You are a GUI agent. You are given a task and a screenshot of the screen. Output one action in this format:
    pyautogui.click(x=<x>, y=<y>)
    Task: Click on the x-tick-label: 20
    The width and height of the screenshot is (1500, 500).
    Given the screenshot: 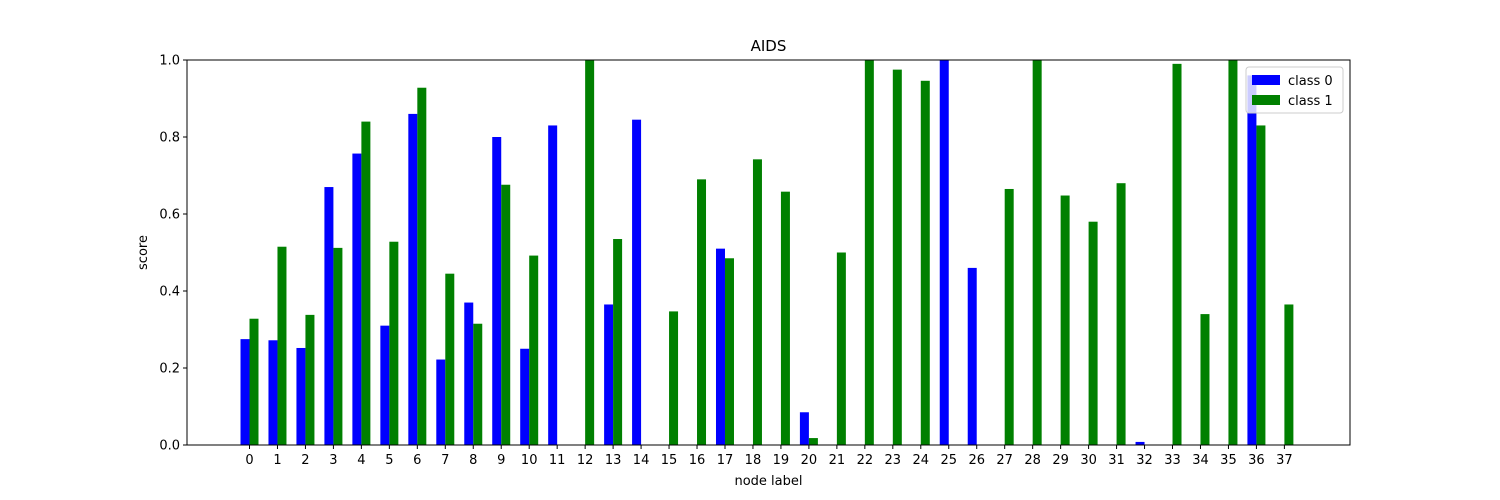 What is the action you would take?
    pyautogui.click(x=809, y=460)
    